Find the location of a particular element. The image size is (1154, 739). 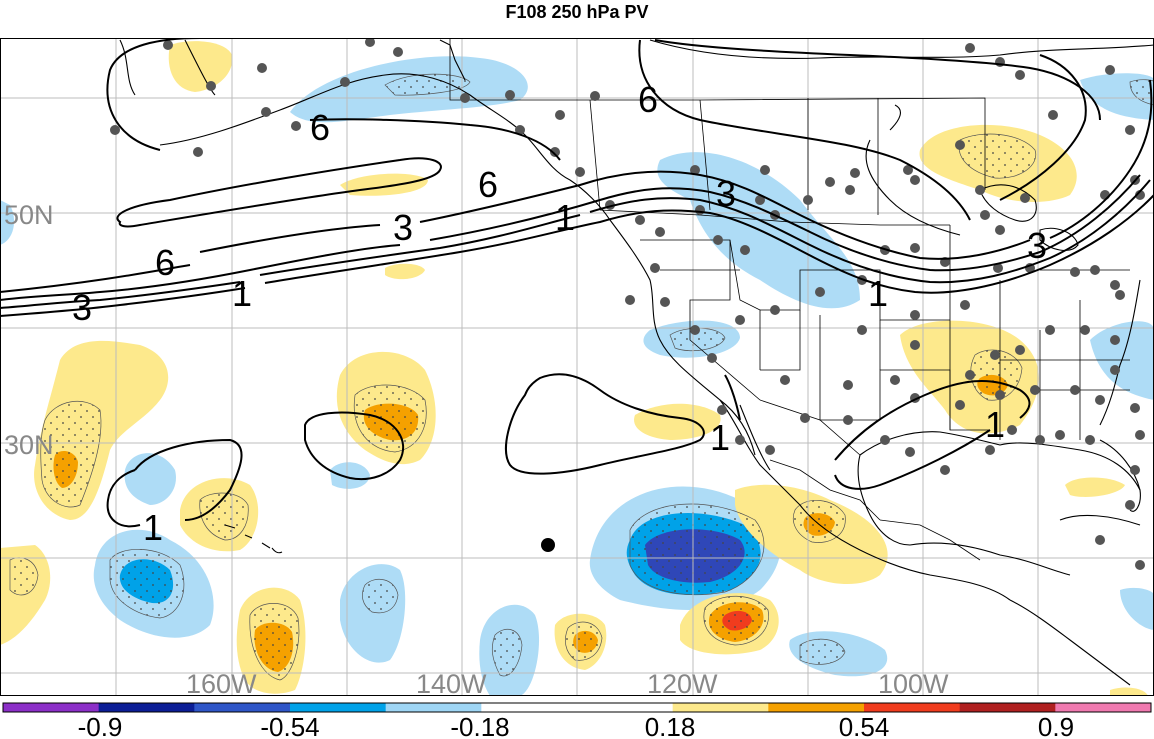

contour-label-1-east: 1 is located at coordinates (878, 293).